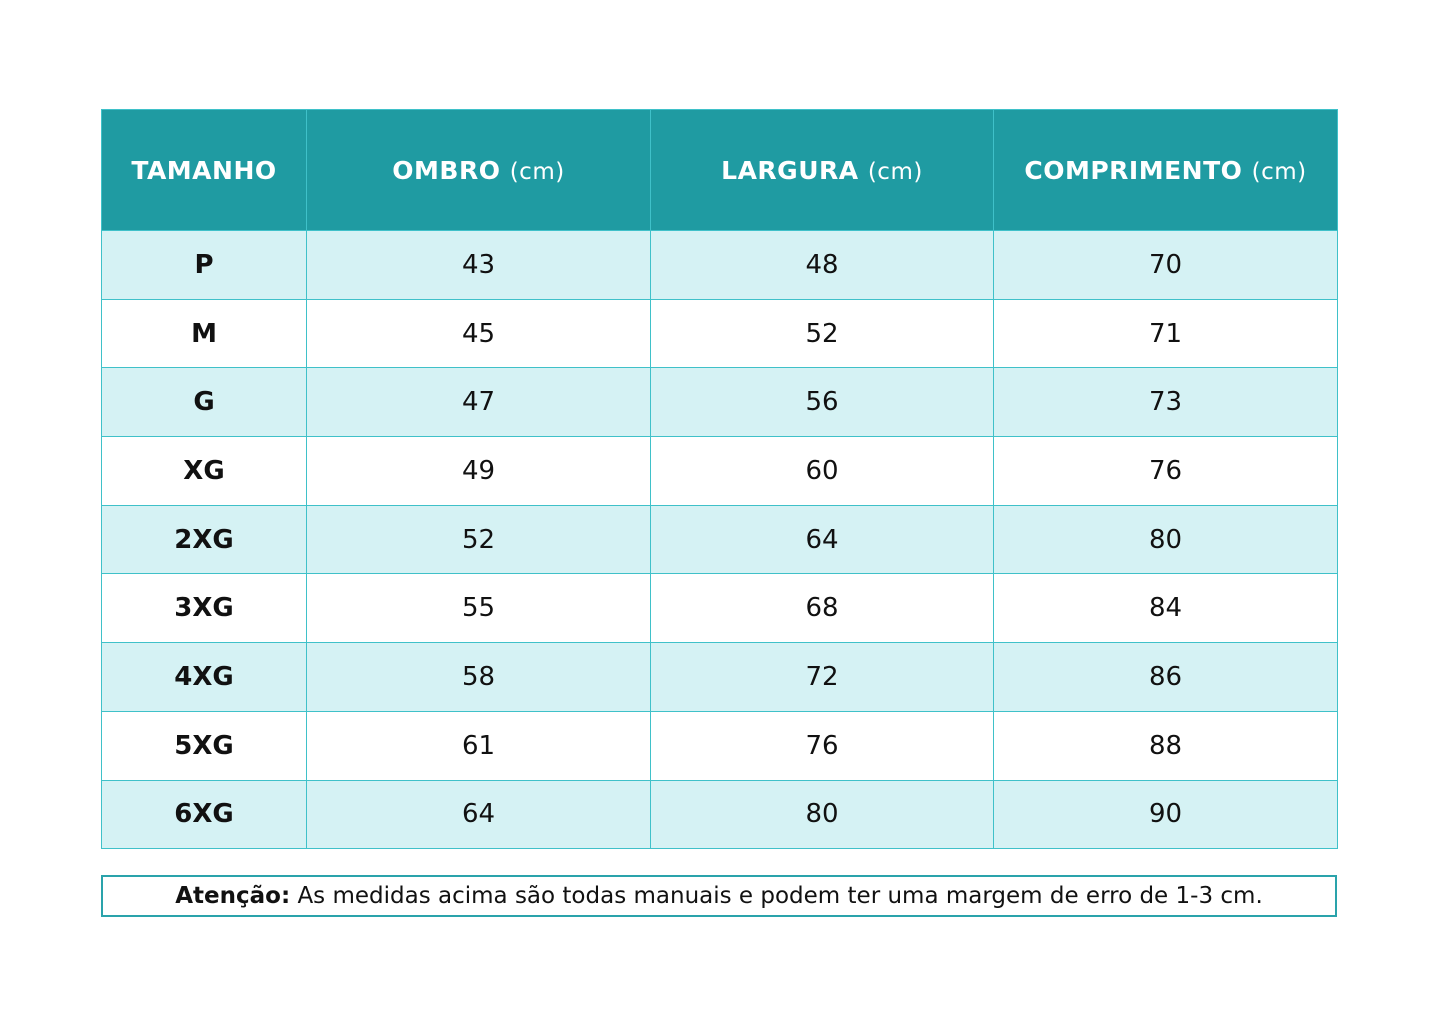  What do you see at coordinates (204, 539) in the screenshot?
I see `size-cell: 2XG` at bounding box center [204, 539].